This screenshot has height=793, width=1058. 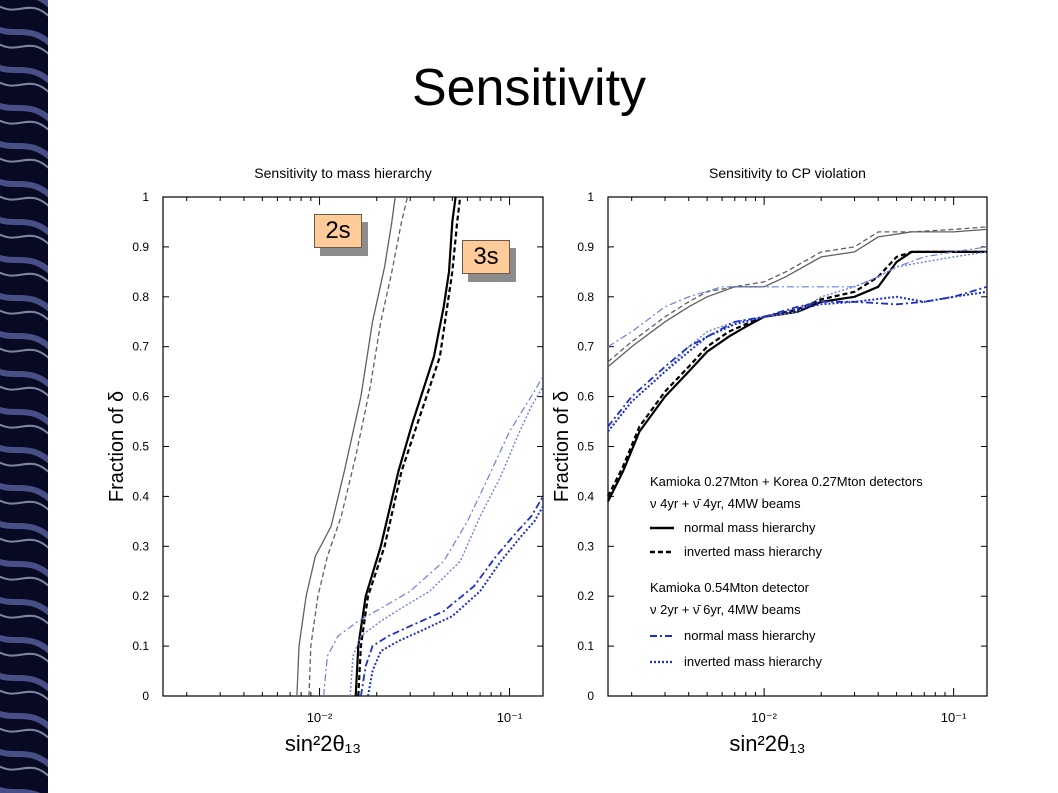 I want to click on callout-2s: 2s, so click(x=341, y=235).